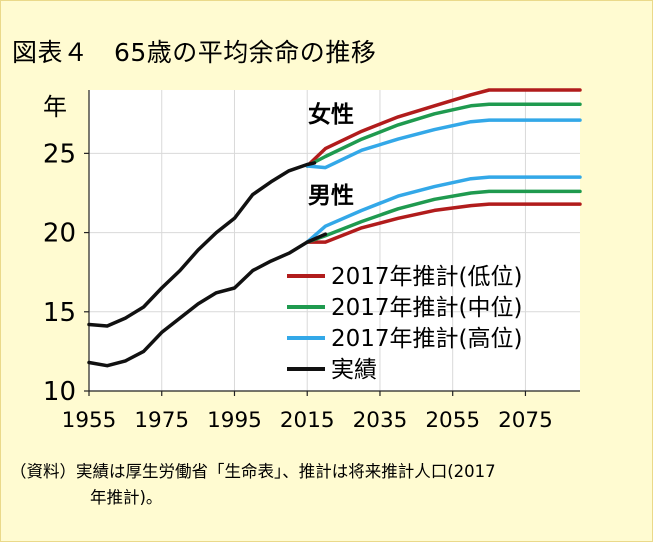 The image size is (653, 542). Describe the element at coordinates (234, 420) in the screenshot. I see `x-tick-label: 1995` at that location.